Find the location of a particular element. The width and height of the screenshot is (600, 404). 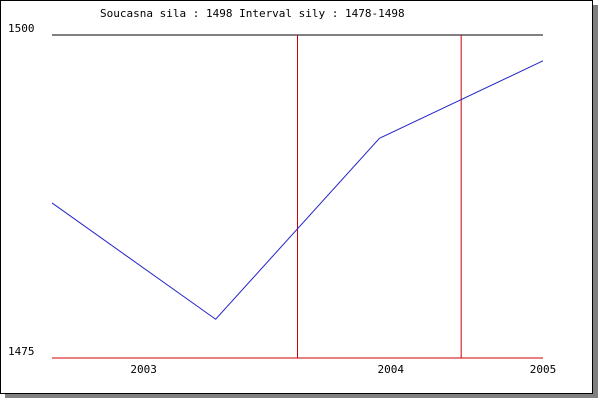

x-tick-label: 2003 is located at coordinates (143, 369).